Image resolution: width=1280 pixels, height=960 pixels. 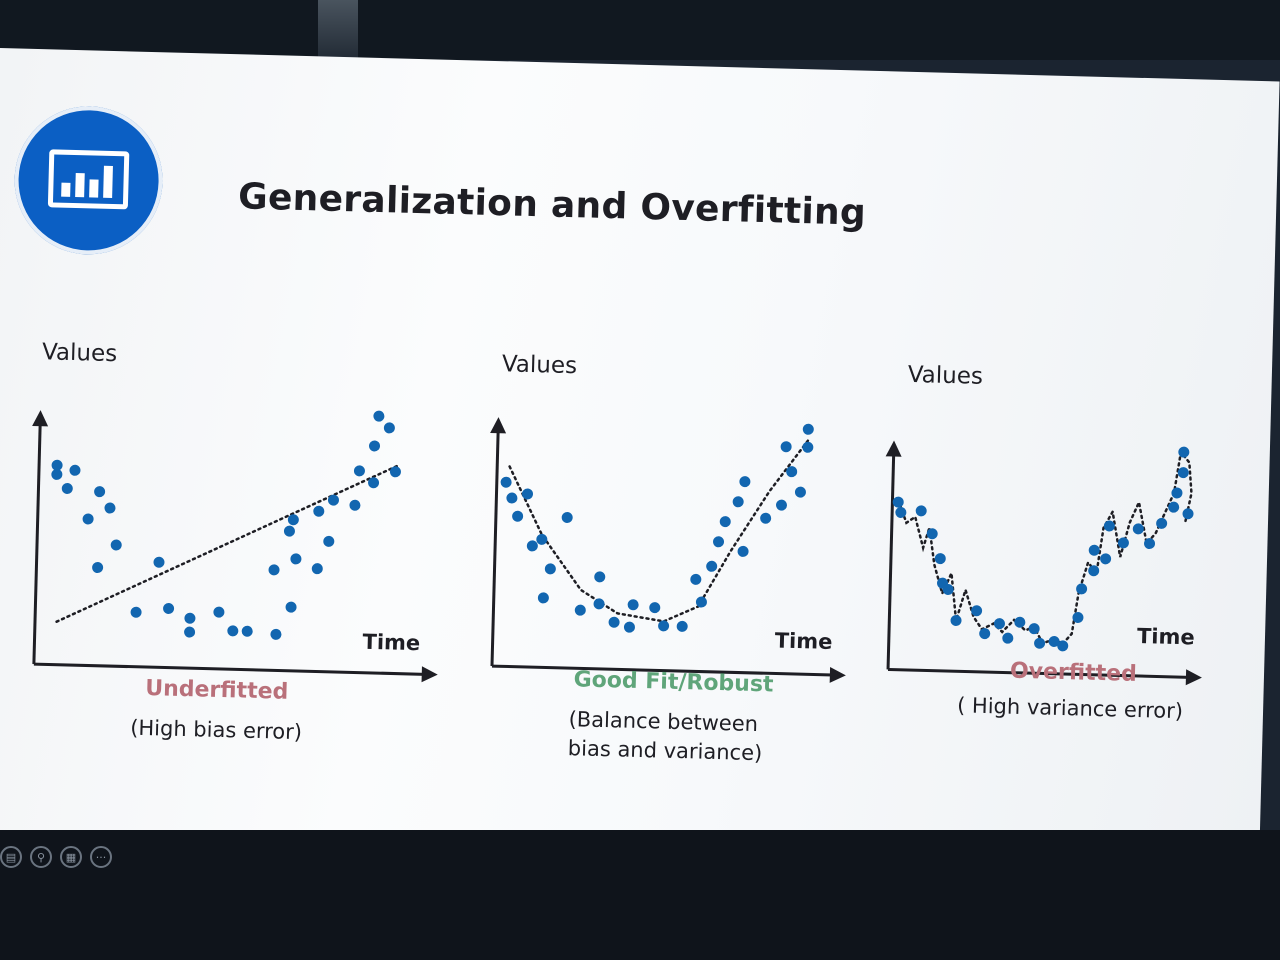 What do you see at coordinates (338, 31) in the screenshot?
I see `camera-glare` at bounding box center [338, 31].